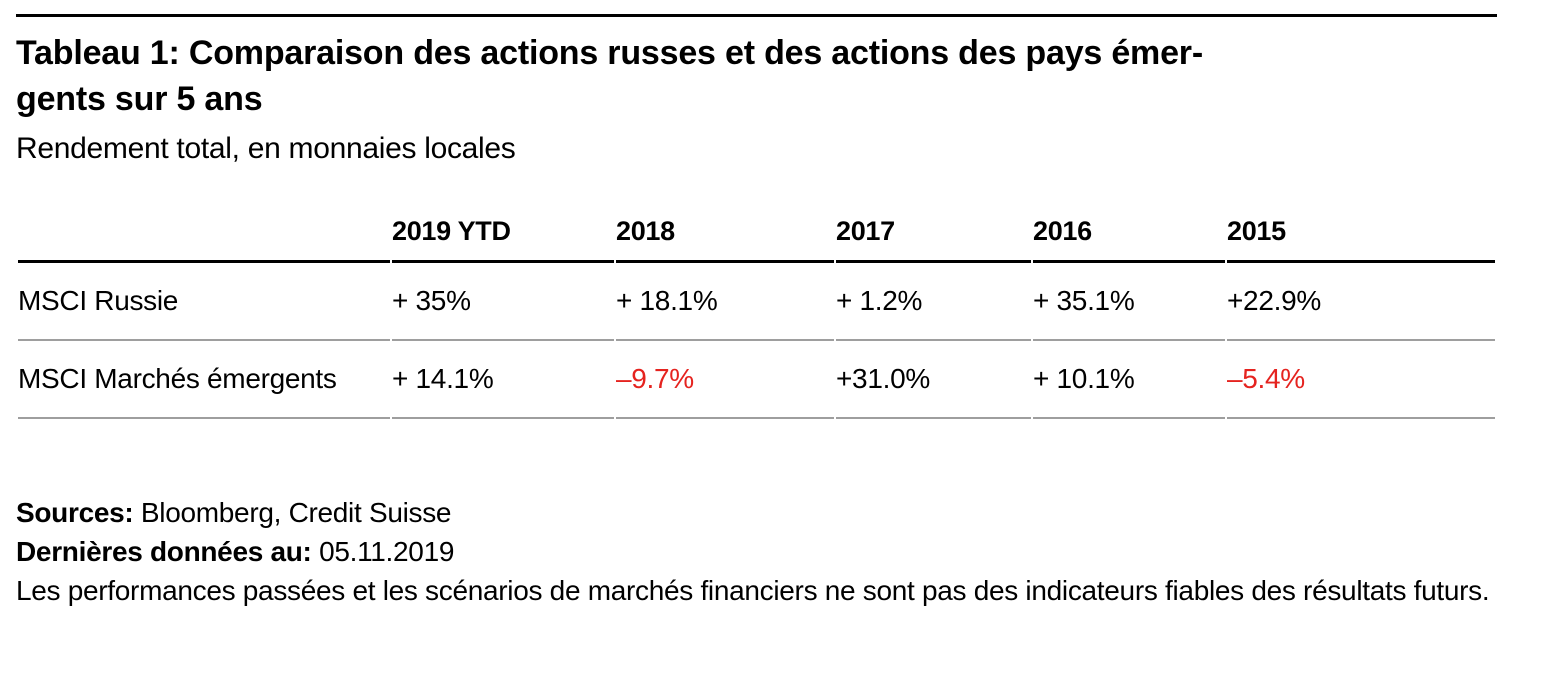  What do you see at coordinates (164, 551) in the screenshot?
I see `last-data-label: Dernières données au:` at bounding box center [164, 551].